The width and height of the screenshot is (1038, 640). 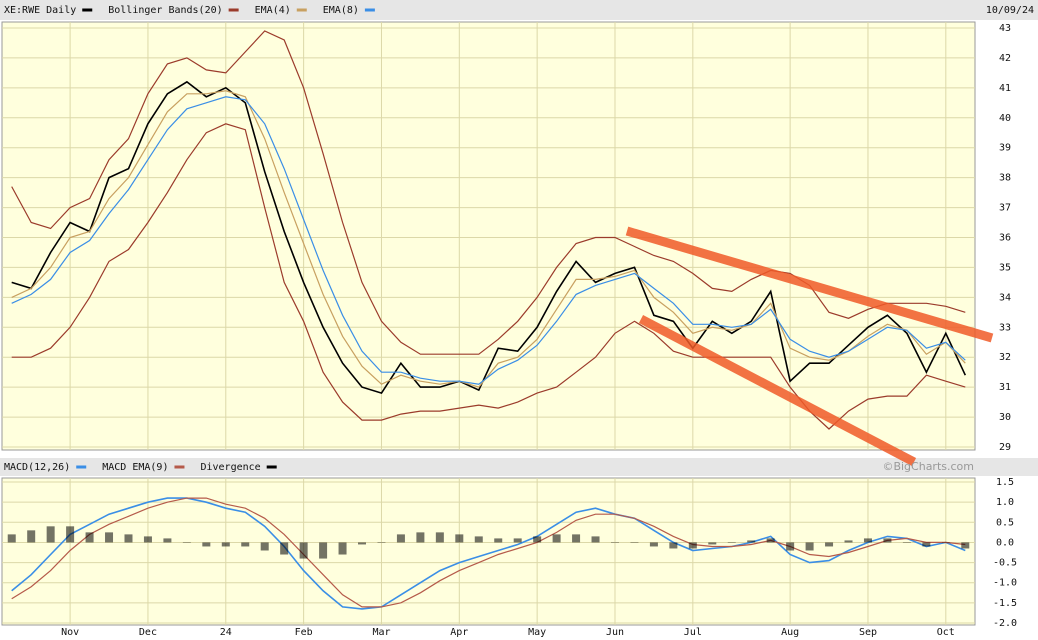 What do you see at coordinates (1005, 542) in the screenshot?
I see `y-tick-label: 0.0` at bounding box center [1005, 542].